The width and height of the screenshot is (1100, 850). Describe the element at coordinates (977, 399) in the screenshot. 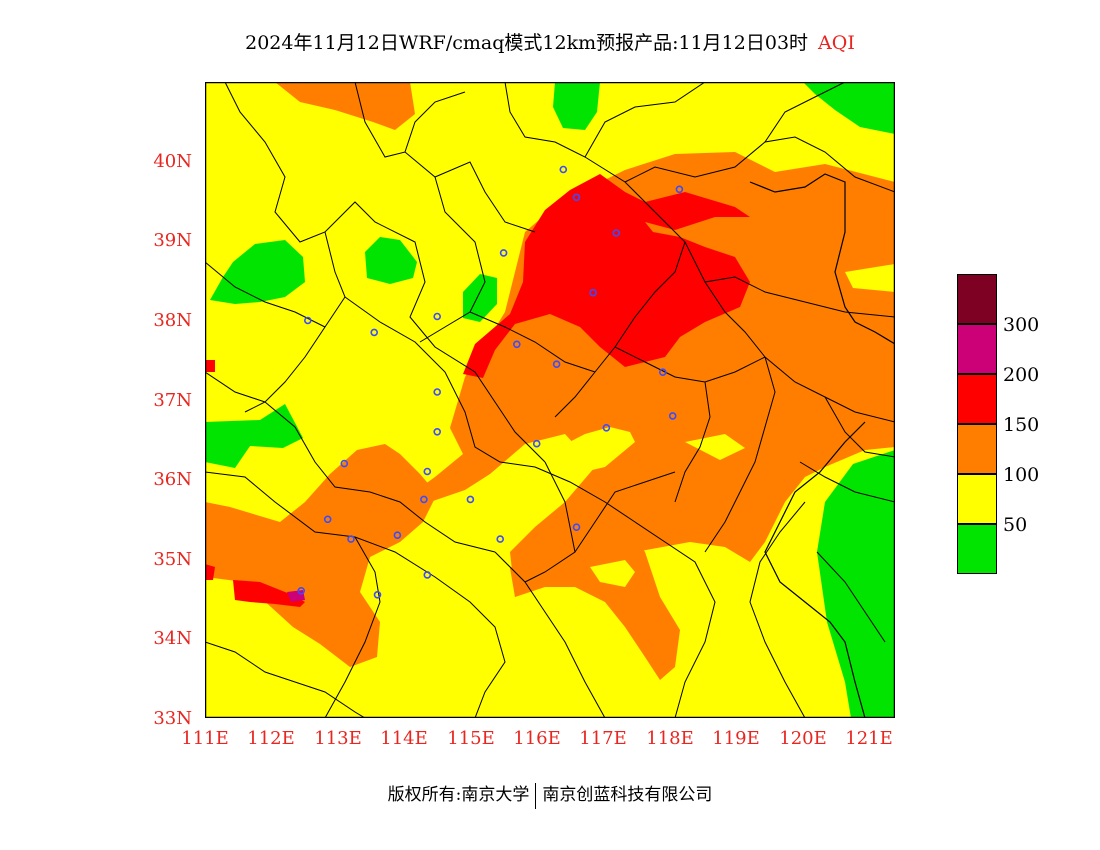

I see `legend-swatch-unhealthy` at that location.